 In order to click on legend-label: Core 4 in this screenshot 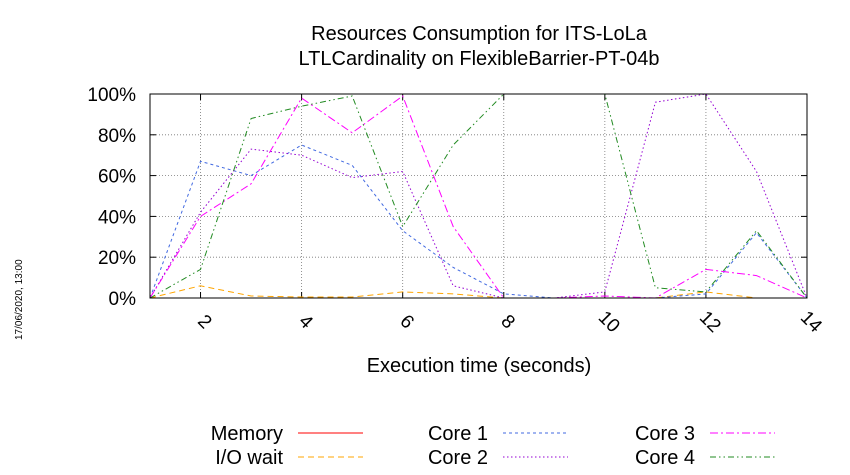, I will do `click(665, 458)`.